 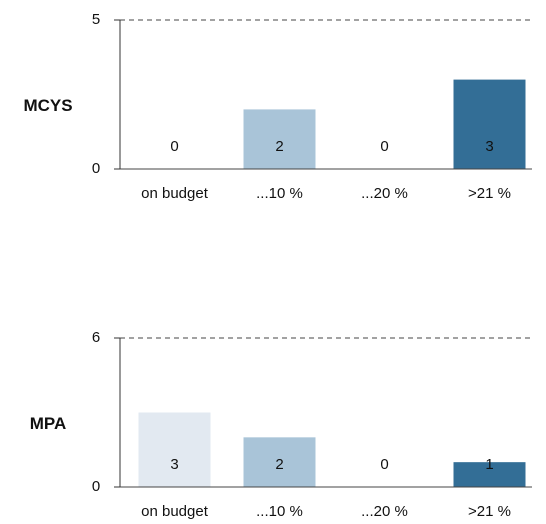 What do you see at coordinates (489, 464) in the screenshot?
I see `data-label: 1` at bounding box center [489, 464].